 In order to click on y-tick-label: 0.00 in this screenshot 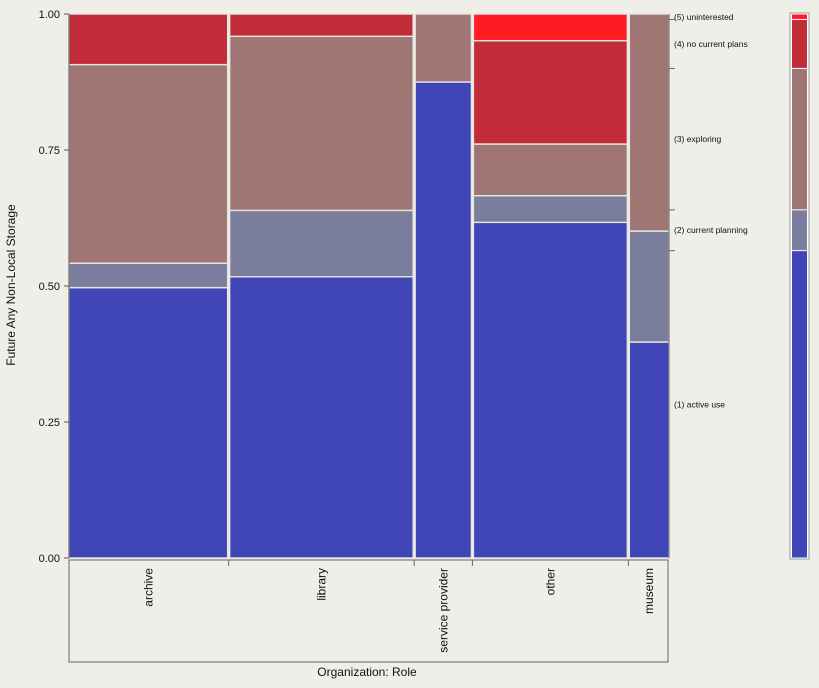, I will do `click(49, 559)`.